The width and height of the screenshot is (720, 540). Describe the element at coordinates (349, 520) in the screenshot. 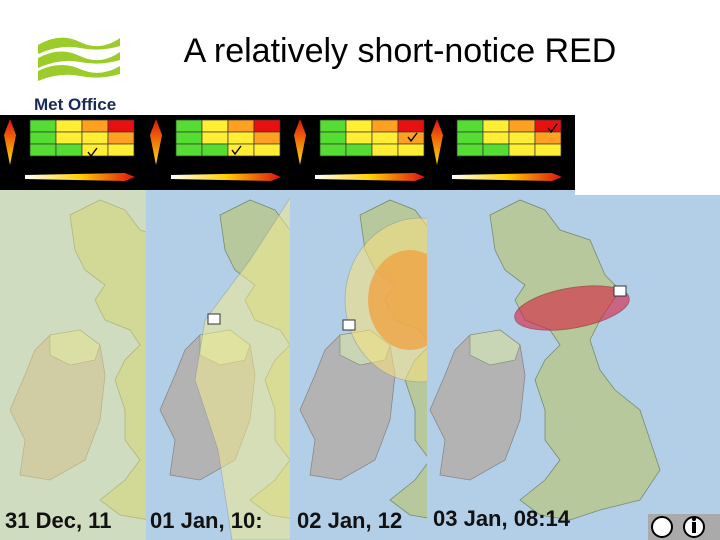

I see `timestamp: 02 Jan, 12` at that location.